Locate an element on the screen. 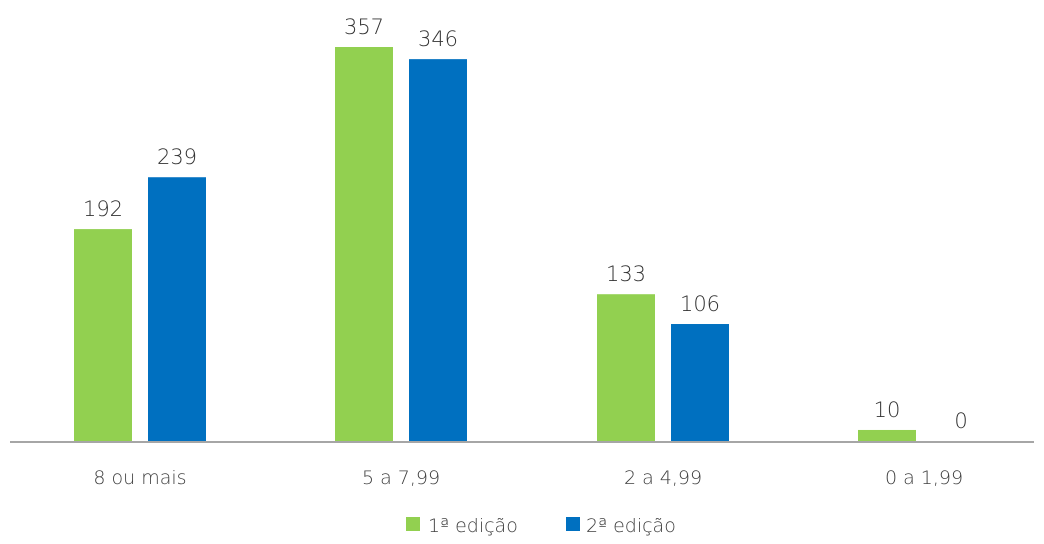  value-label-series2-3: 0 is located at coordinates (960, 421).